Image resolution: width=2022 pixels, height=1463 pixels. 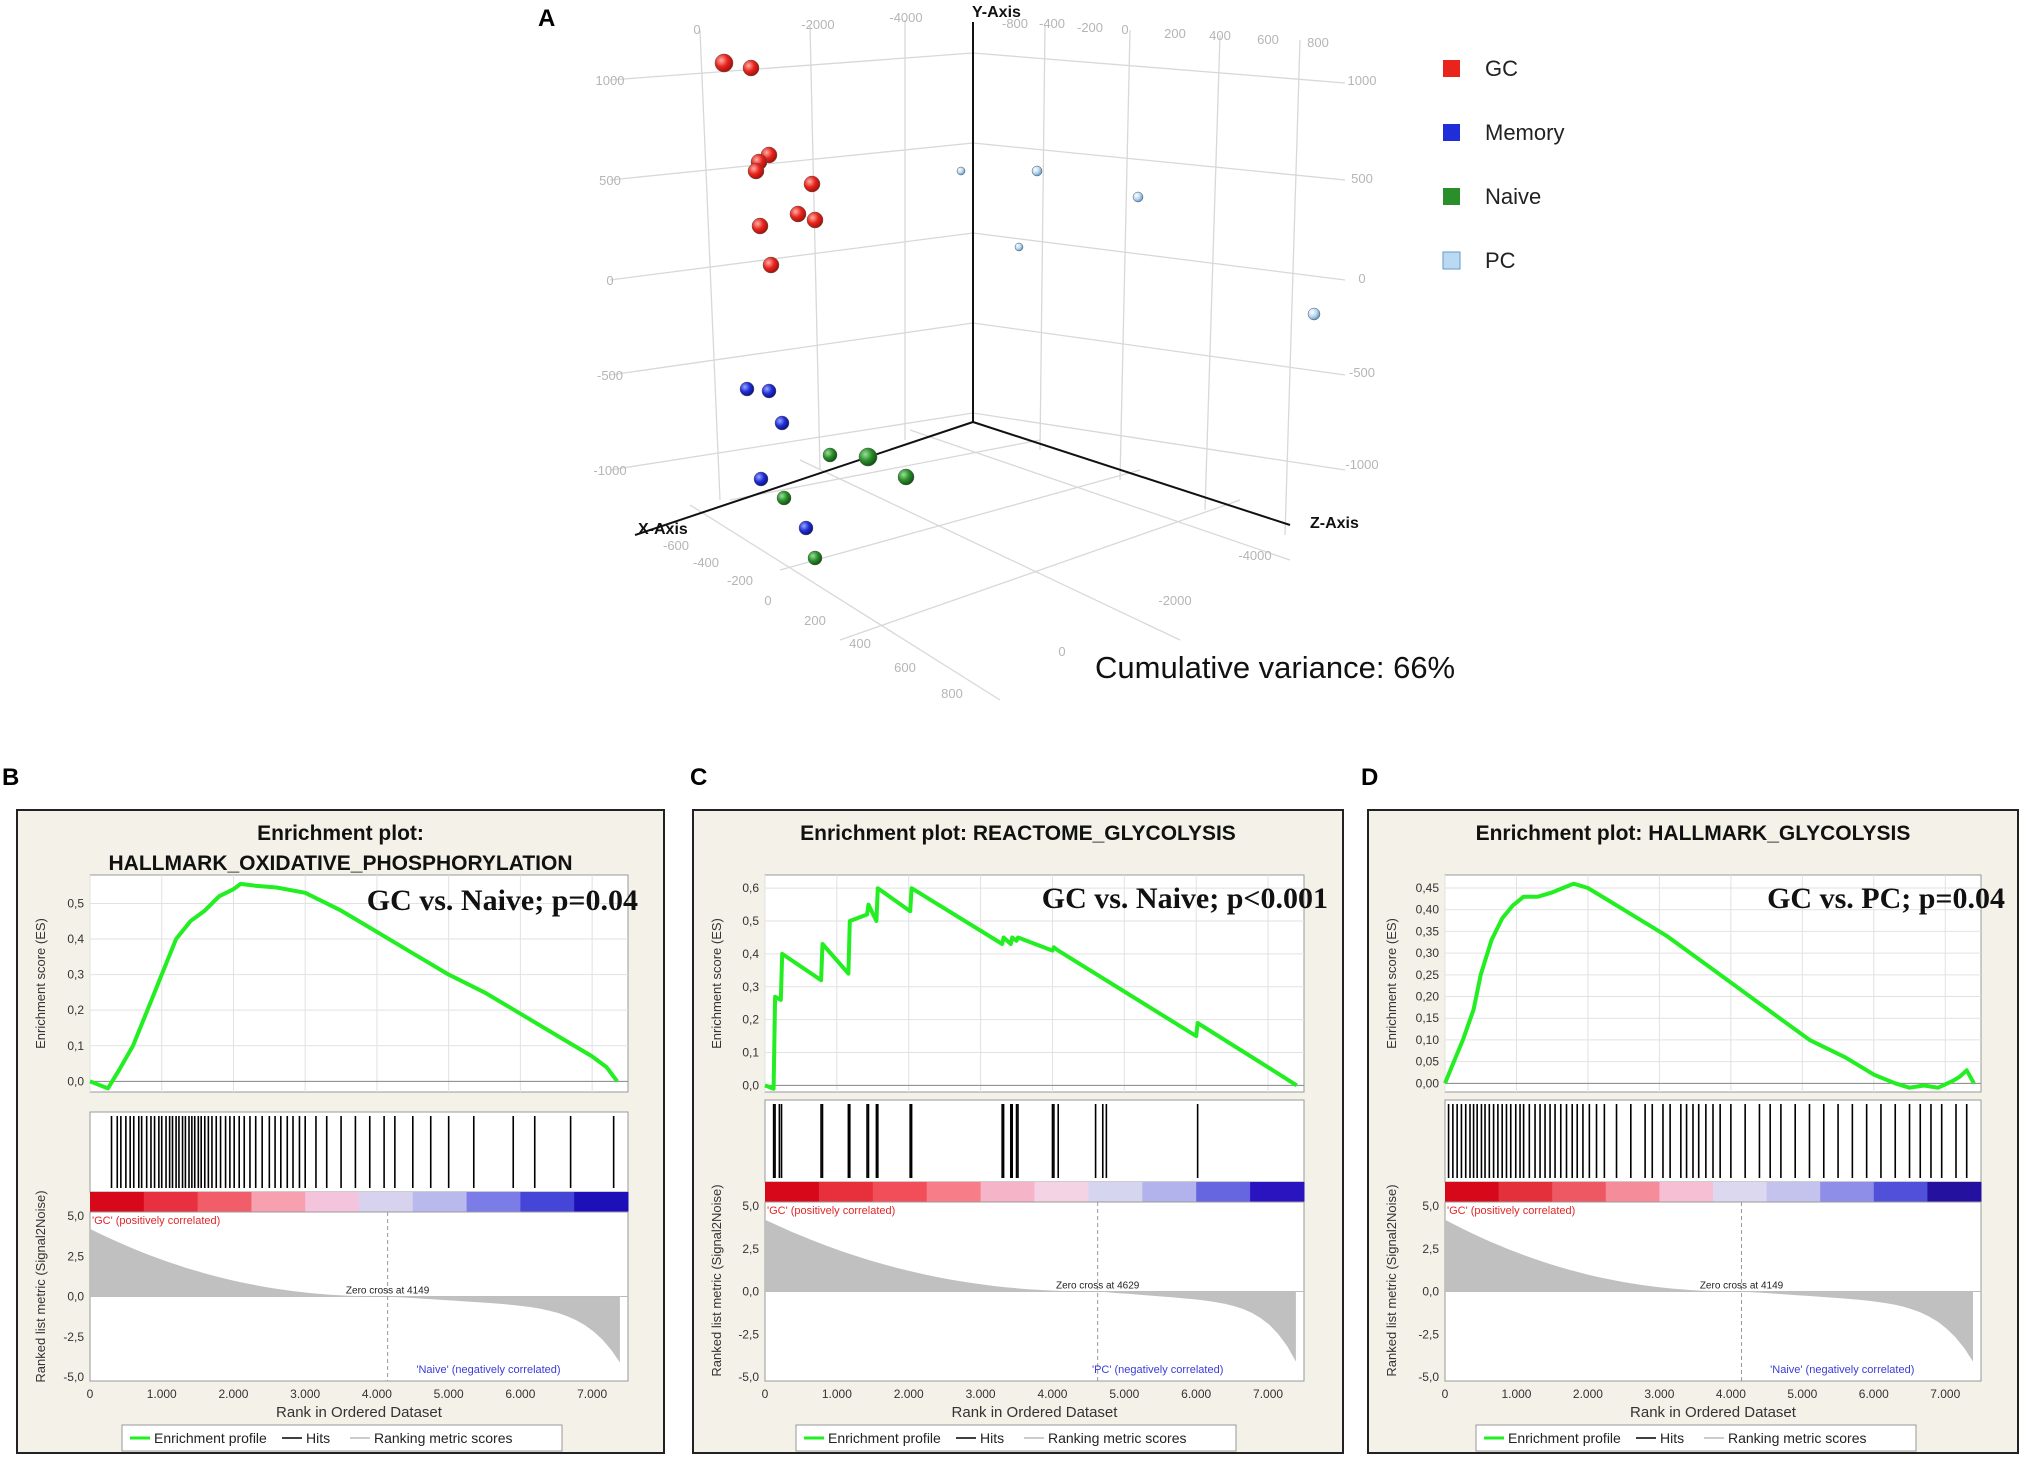 What do you see at coordinates (1052, 23) in the screenshot?
I see `pca-top-right-tick: -400` at bounding box center [1052, 23].